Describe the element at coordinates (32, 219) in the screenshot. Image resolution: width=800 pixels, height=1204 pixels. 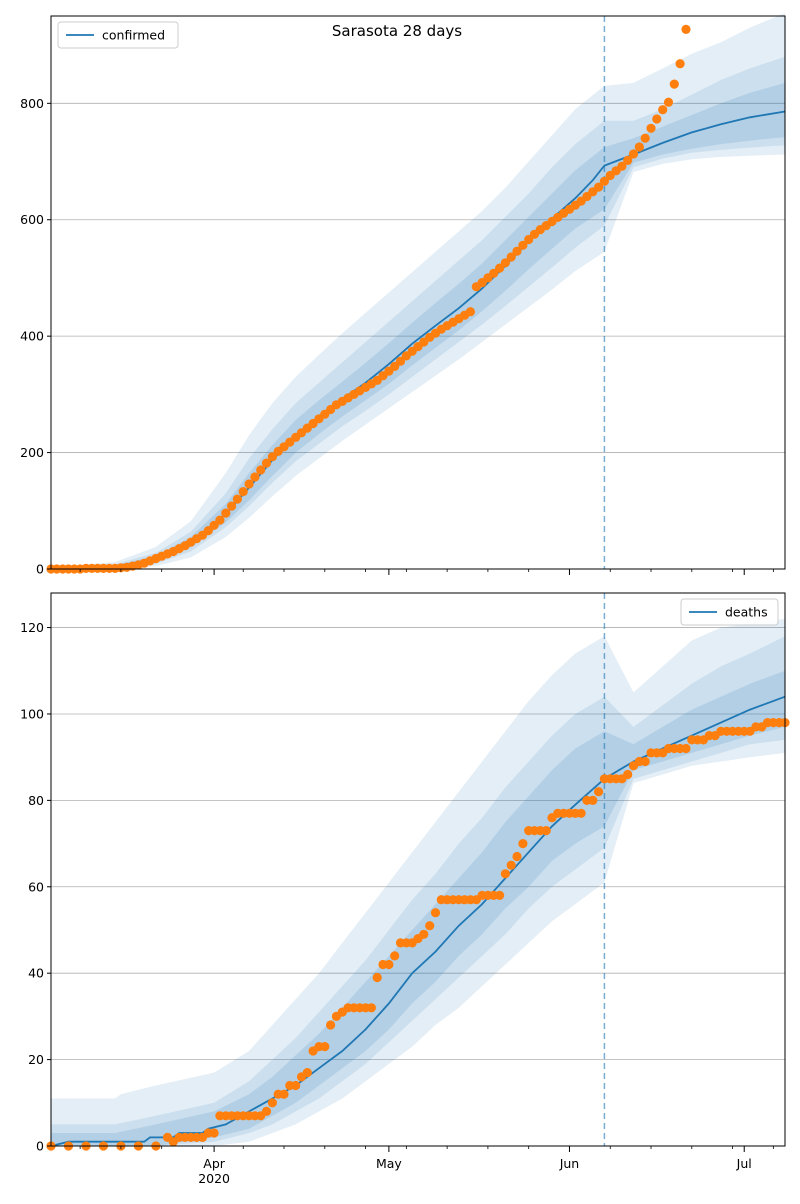
I see `y-tick-label: 600` at that location.